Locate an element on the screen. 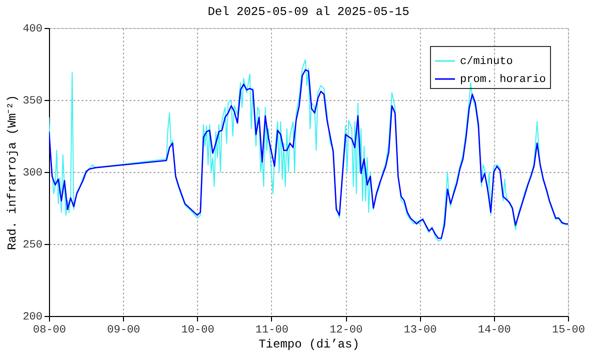 The width and height of the screenshot is (590, 354). x-tick-label: 14-00 is located at coordinates (494, 330).